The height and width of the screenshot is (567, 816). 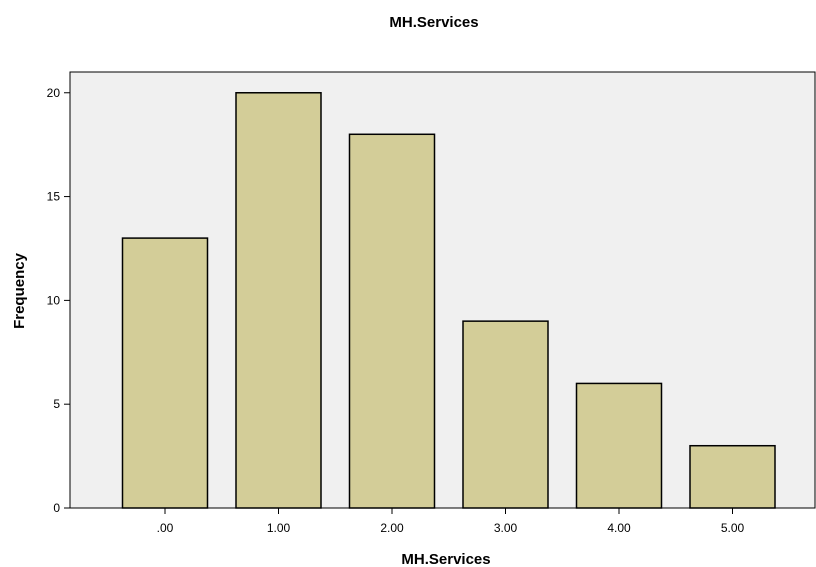 I want to click on x-tick-label: .00, so click(x=165, y=528).